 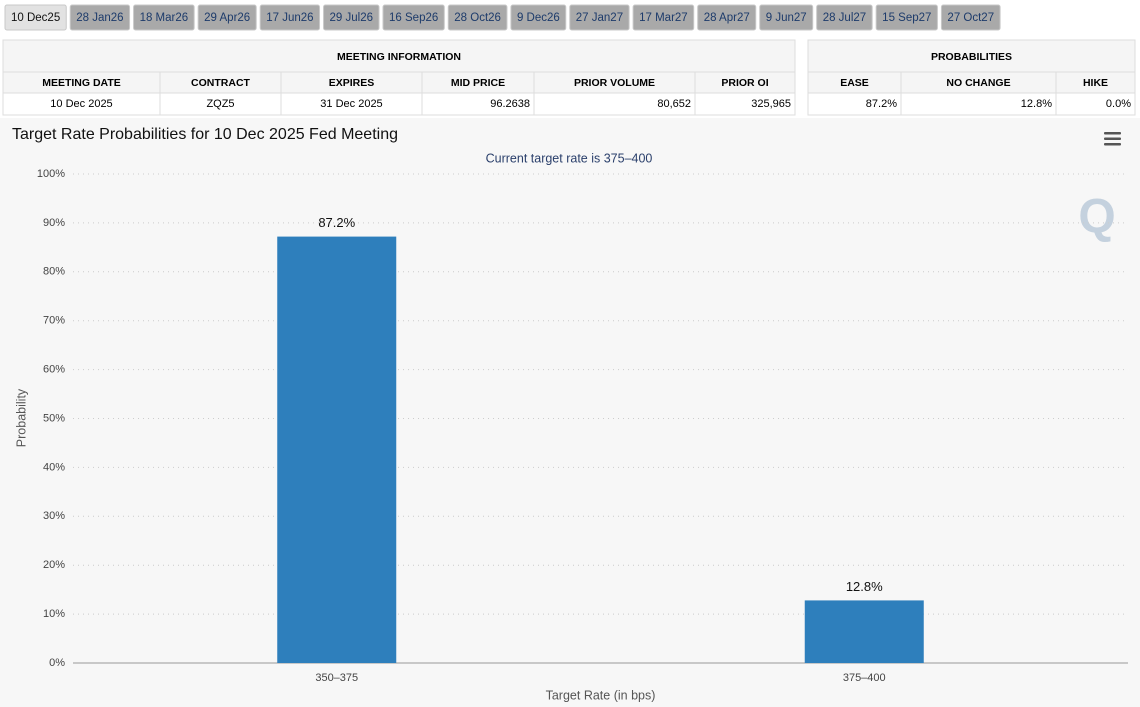 I want to click on column-header: EXPIRES, so click(x=352, y=83).